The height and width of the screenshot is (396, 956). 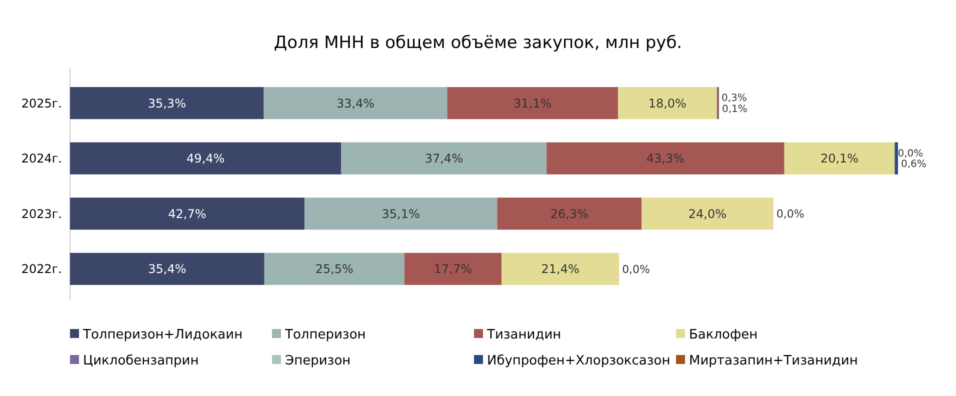 I want to click on data-label: 0,1%, so click(x=735, y=109).